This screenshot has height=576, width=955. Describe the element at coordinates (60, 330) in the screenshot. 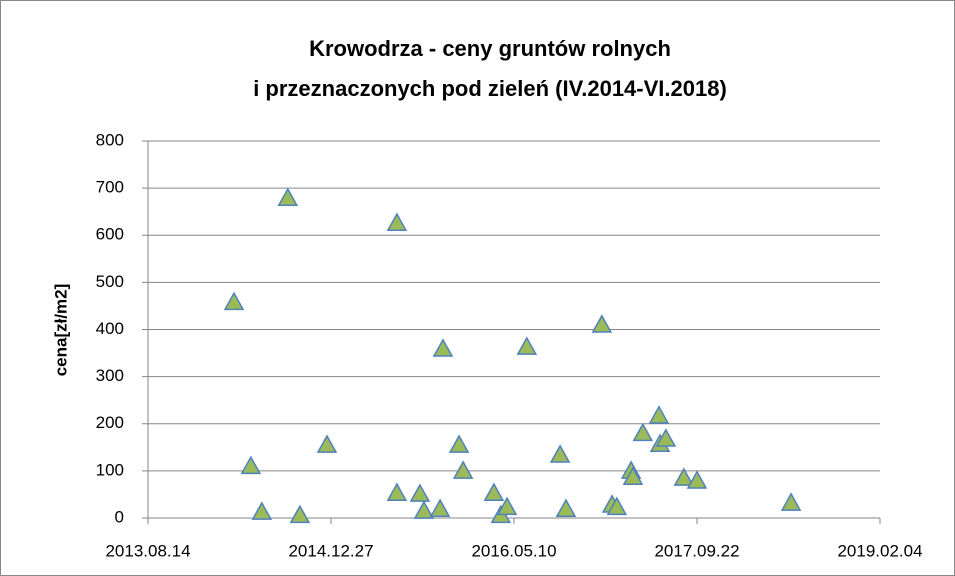

I see `y-axis-label: cena[zł/m2]` at that location.